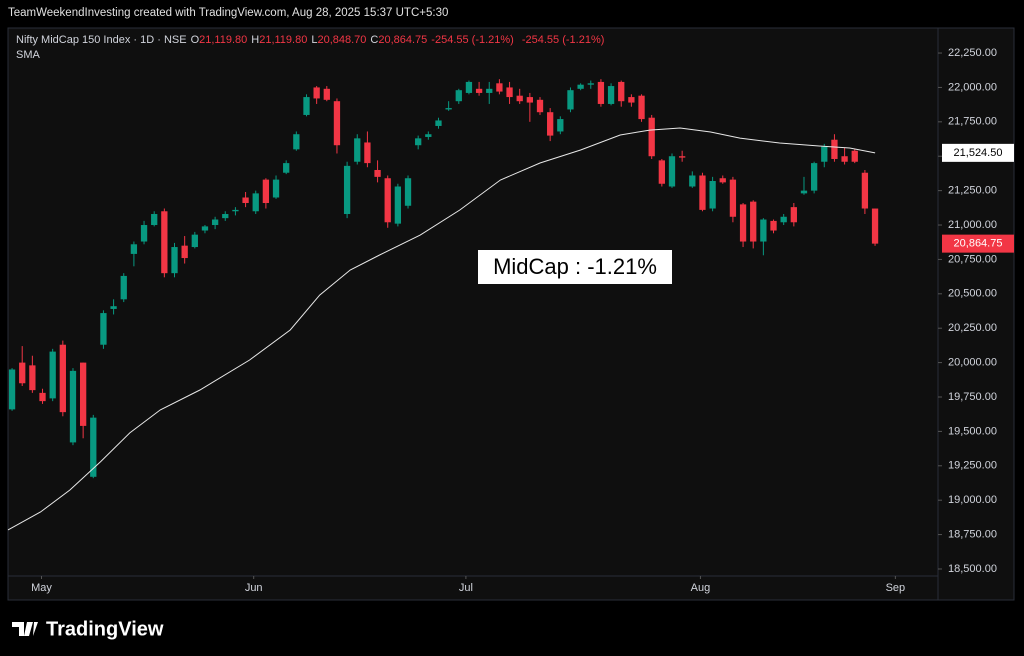 The height and width of the screenshot is (656, 1024). Describe the element at coordinates (28, 55) in the screenshot. I see `sma-legend: SMA` at that location.